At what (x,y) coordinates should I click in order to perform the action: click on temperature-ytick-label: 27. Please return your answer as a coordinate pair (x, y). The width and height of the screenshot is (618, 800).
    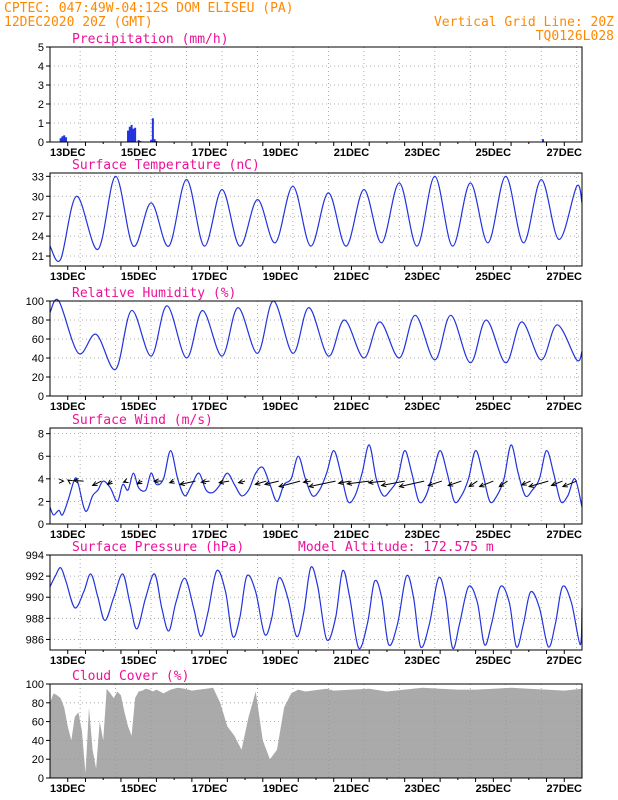
    Looking at the image, I should click on (38, 217).